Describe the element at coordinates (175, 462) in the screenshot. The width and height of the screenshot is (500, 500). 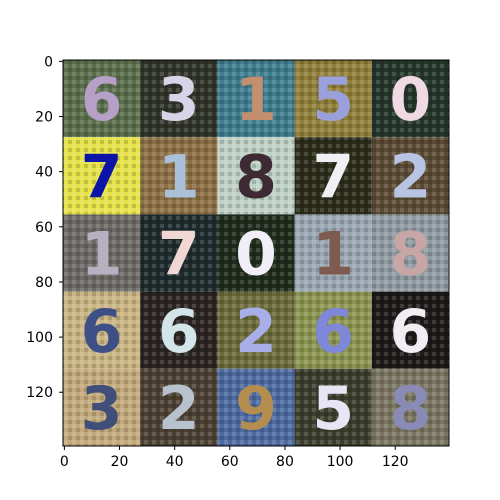
I see `x-tick-label: 40` at that location.